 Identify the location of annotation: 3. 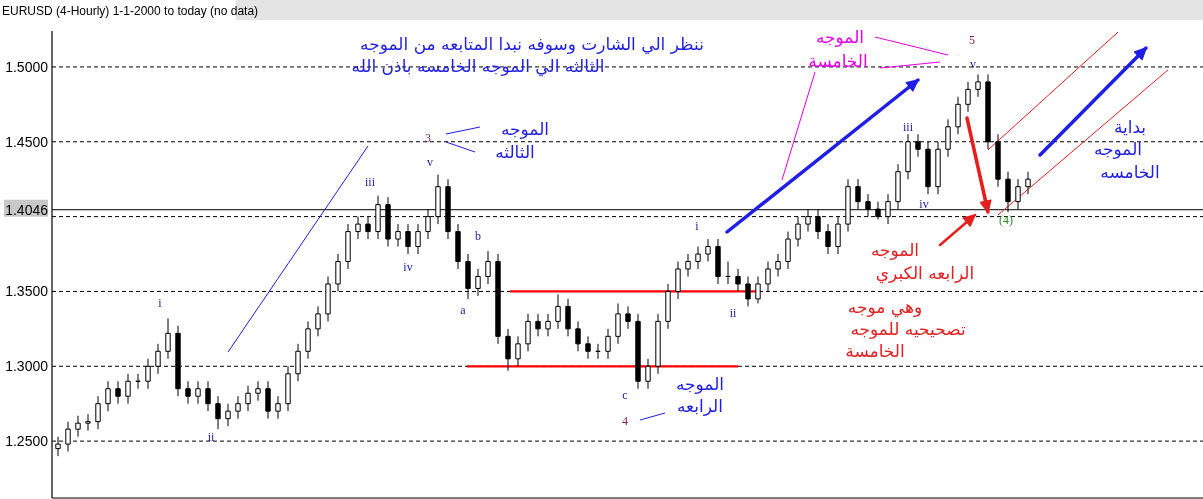
(428, 138).